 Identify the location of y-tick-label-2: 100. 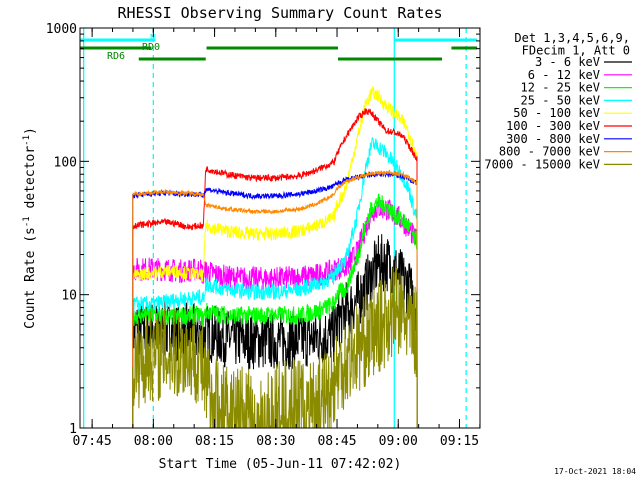
(65, 162).